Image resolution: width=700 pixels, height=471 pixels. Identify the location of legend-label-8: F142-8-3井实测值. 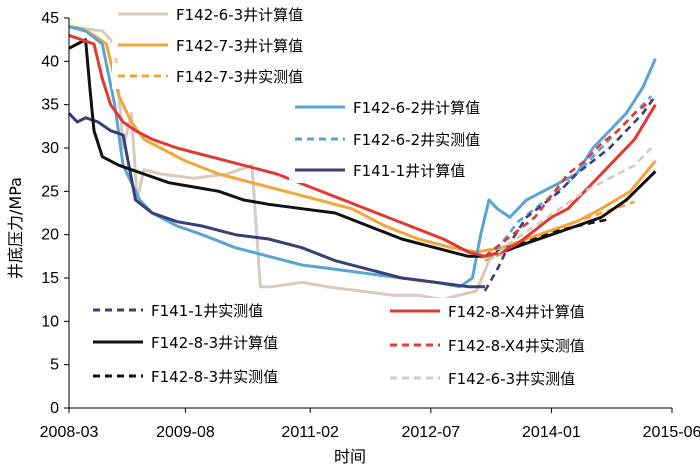
(214, 377).